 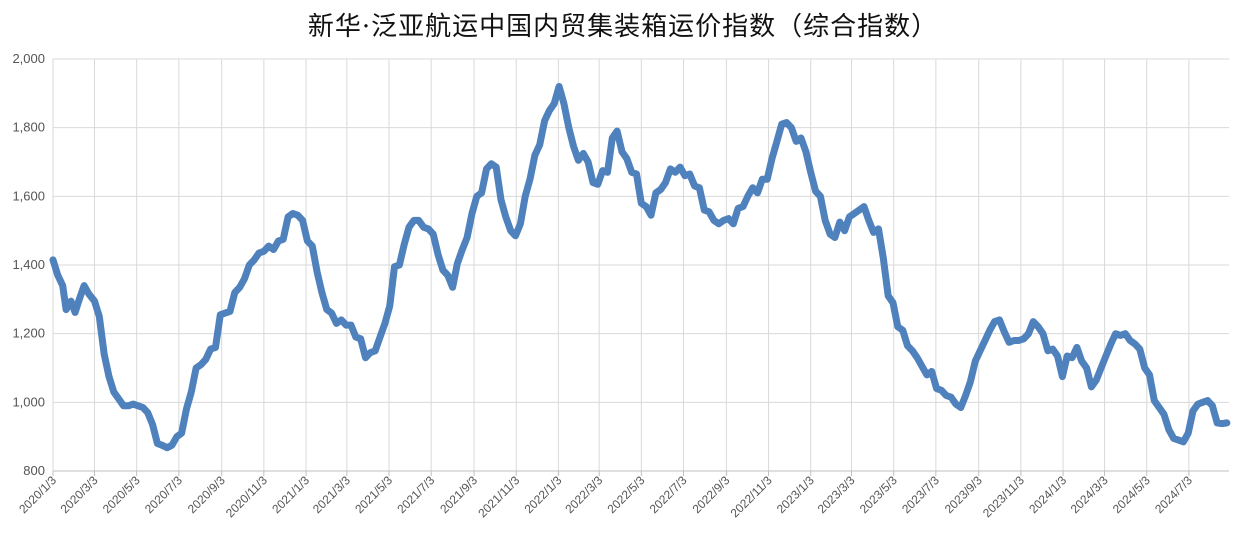 What do you see at coordinates (28, 127) in the screenshot?
I see `y-tick-label: 1,800` at bounding box center [28, 127].